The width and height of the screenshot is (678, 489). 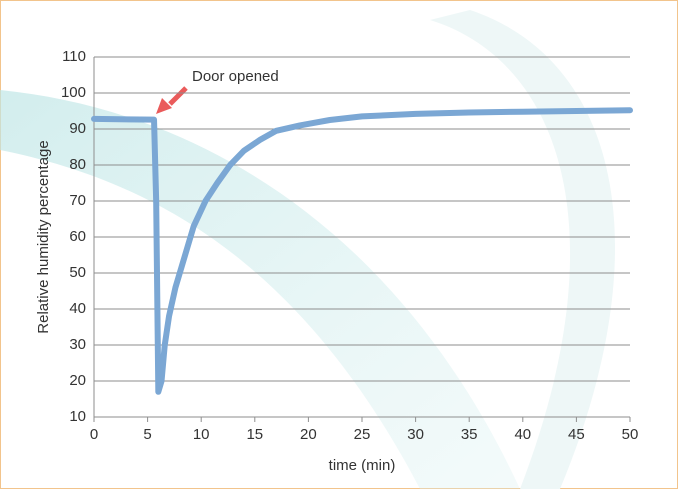 I want to click on x-tick-label: 5, so click(x=147, y=434).